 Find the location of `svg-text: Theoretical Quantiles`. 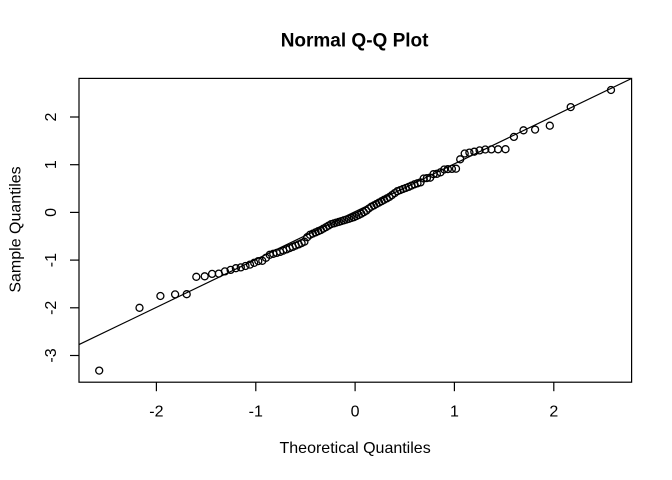

svg-text: Theoretical Quantiles is located at coordinates (355, 448).